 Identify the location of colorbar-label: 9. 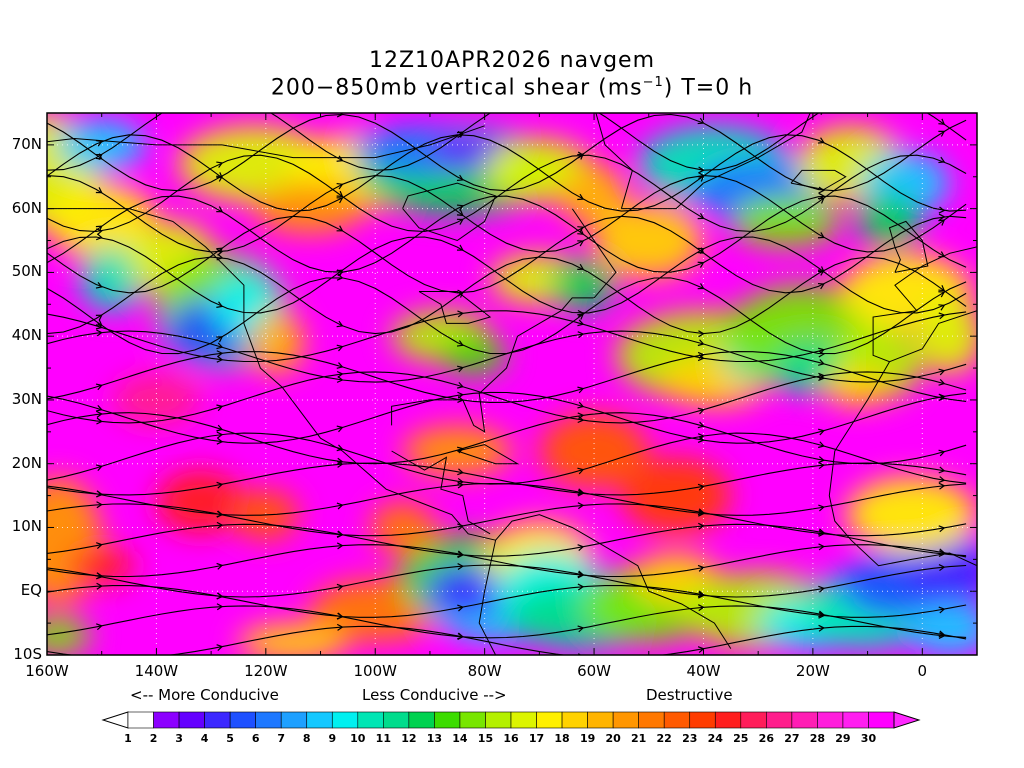
(332, 738).